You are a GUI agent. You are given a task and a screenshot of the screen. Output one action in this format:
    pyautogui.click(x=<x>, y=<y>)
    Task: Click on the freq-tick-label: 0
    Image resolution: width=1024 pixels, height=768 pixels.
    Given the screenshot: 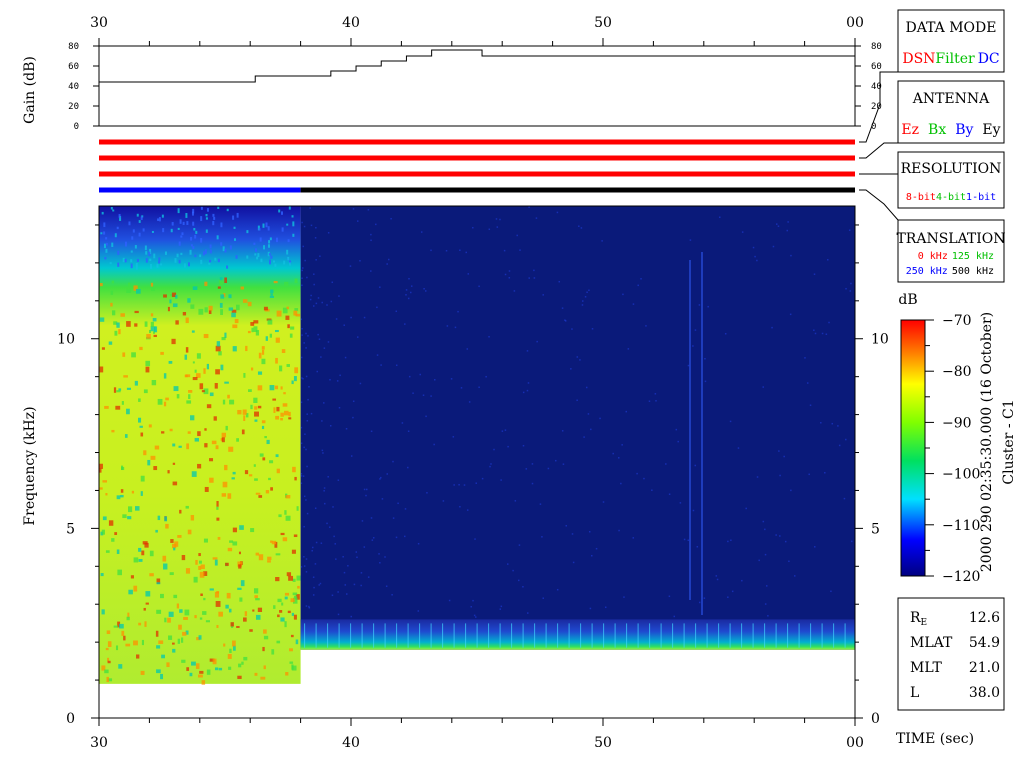 What is the action you would take?
    pyautogui.click(x=70, y=719)
    